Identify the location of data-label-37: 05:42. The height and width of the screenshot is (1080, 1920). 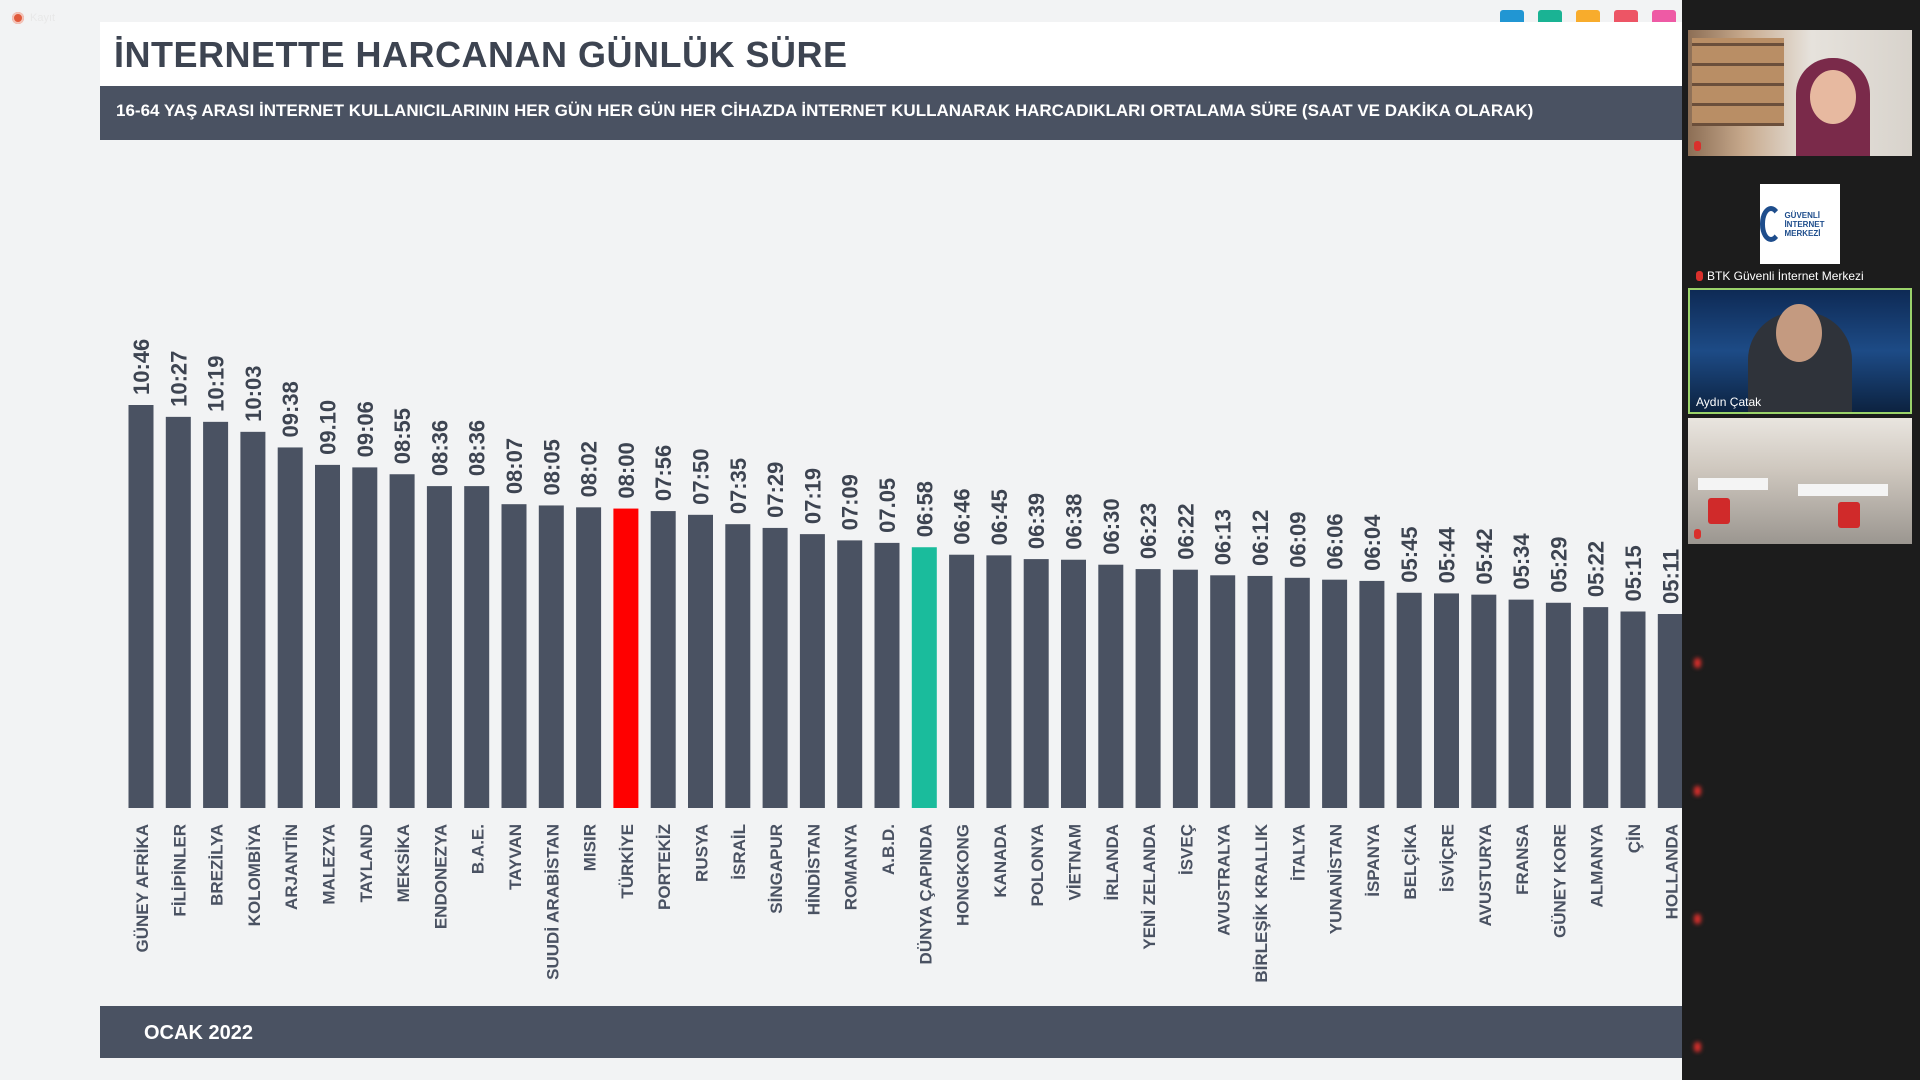
(1484, 556).